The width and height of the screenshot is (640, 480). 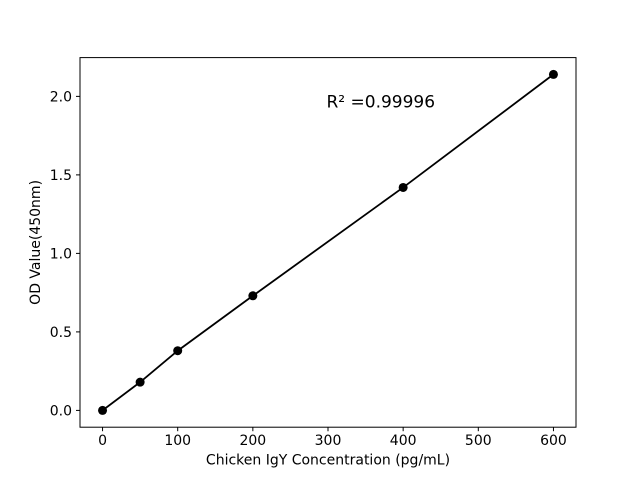 What do you see at coordinates (61, 411) in the screenshot?
I see `y-tick-label: 0.0` at bounding box center [61, 411].